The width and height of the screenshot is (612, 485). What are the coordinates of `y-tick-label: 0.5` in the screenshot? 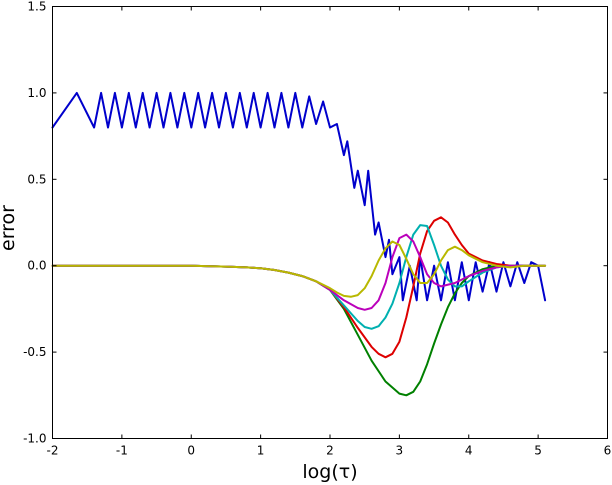 It's located at (36, 179).